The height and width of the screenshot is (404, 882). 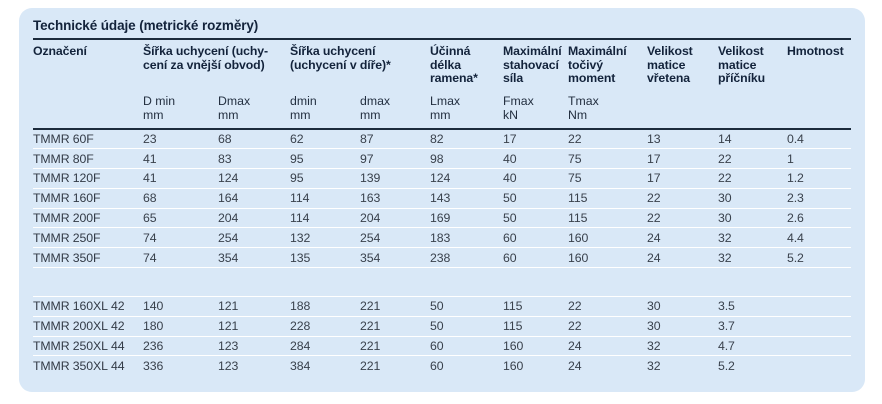 What do you see at coordinates (440, 237) in the screenshot?
I see `value-cell: 183` at bounding box center [440, 237].